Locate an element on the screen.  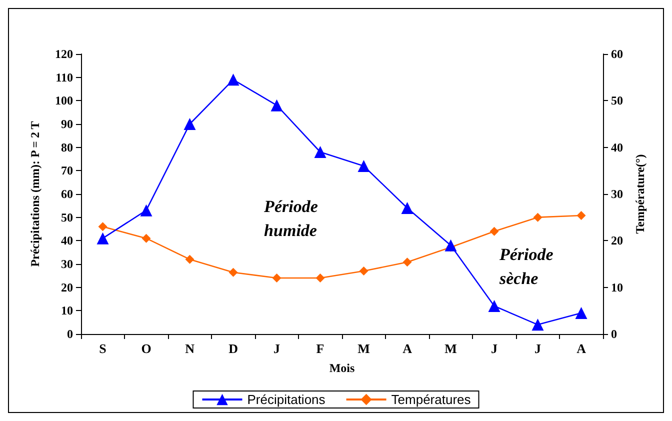
y2-tick-label: 10 is located at coordinates (617, 287).